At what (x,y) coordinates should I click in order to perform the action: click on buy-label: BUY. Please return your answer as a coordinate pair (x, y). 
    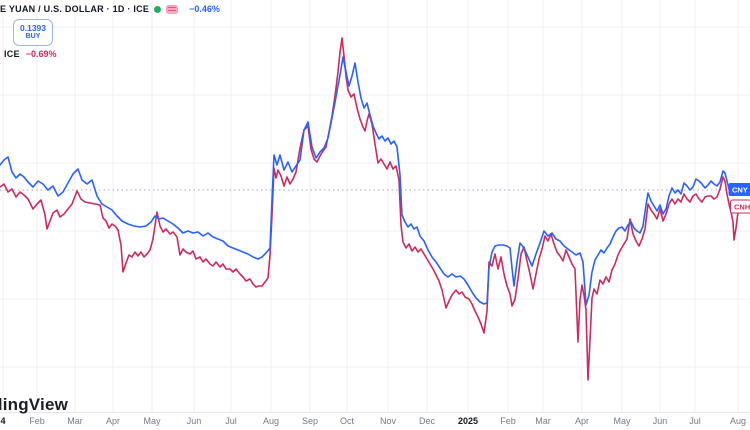
    Looking at the image, I should click on (33, 37).